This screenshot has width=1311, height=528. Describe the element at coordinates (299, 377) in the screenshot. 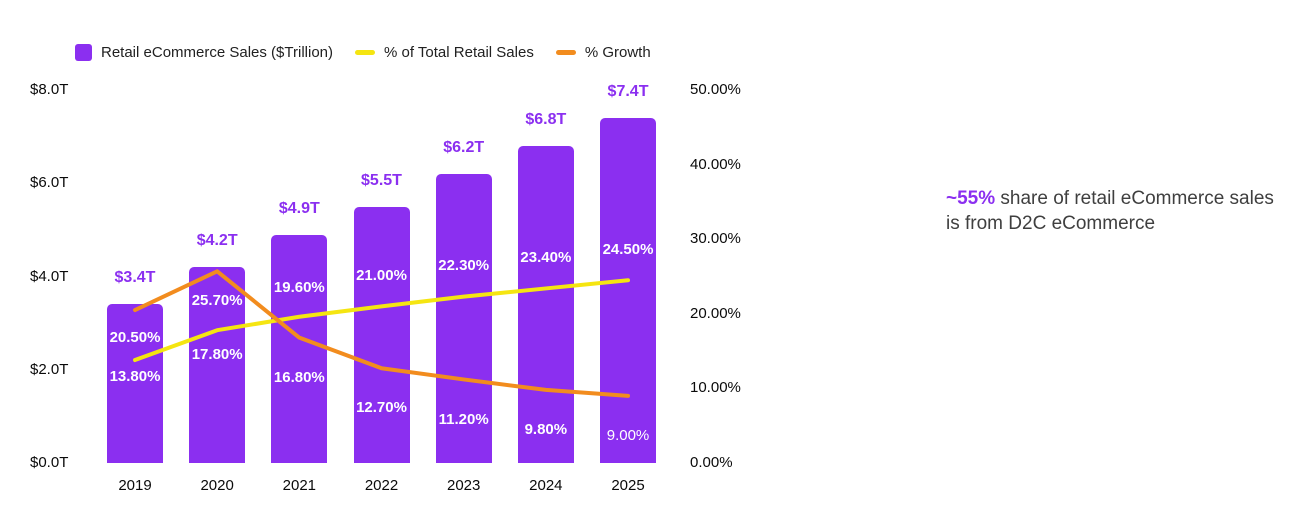

I see `point-label-growth: 16.80%` at that location.